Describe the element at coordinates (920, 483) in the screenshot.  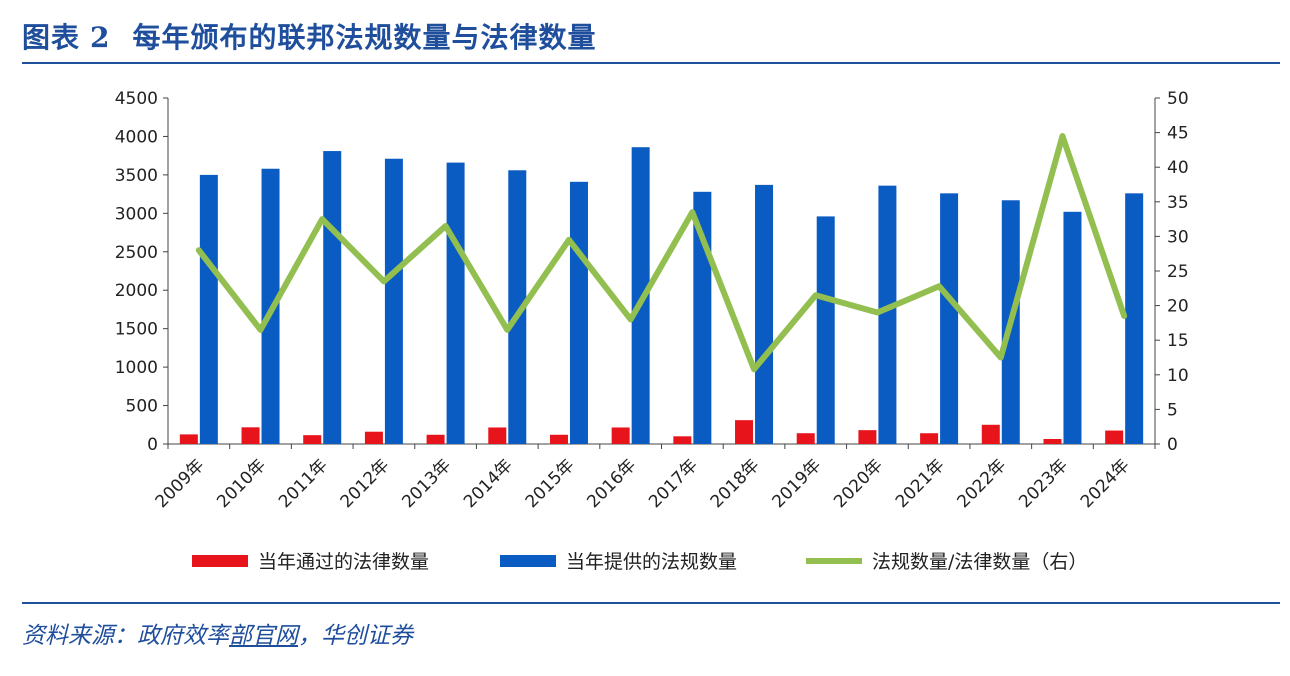
I see `x-tick-label: 2021年` at that location.